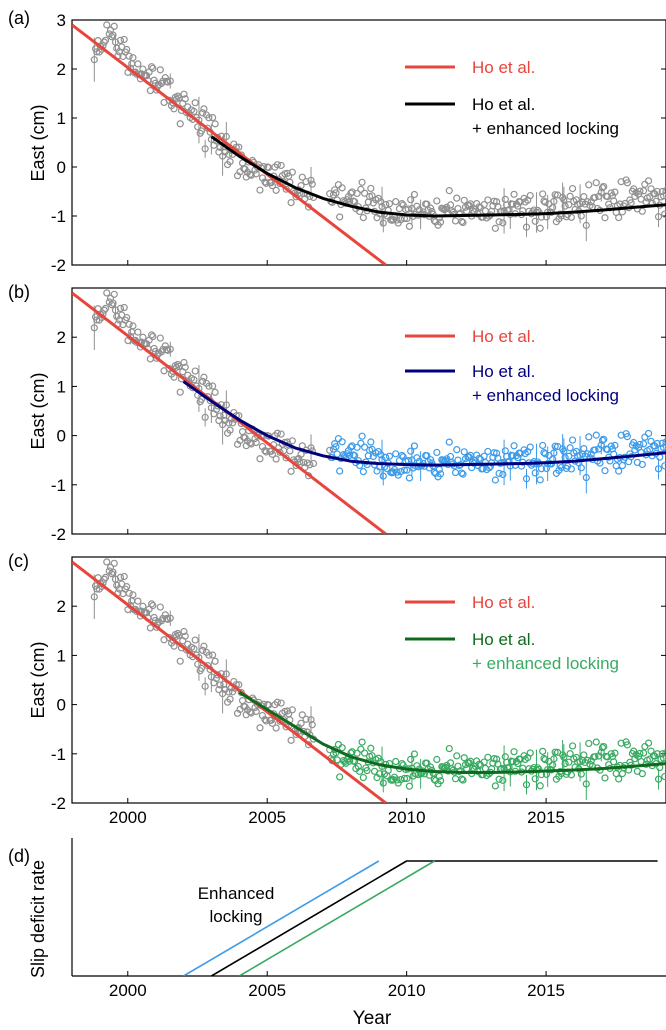  What do you see at coordinates (38, 679) in the screenshot?
I see `y-axis-label: East (cm)` at bounding box center [38, 679].